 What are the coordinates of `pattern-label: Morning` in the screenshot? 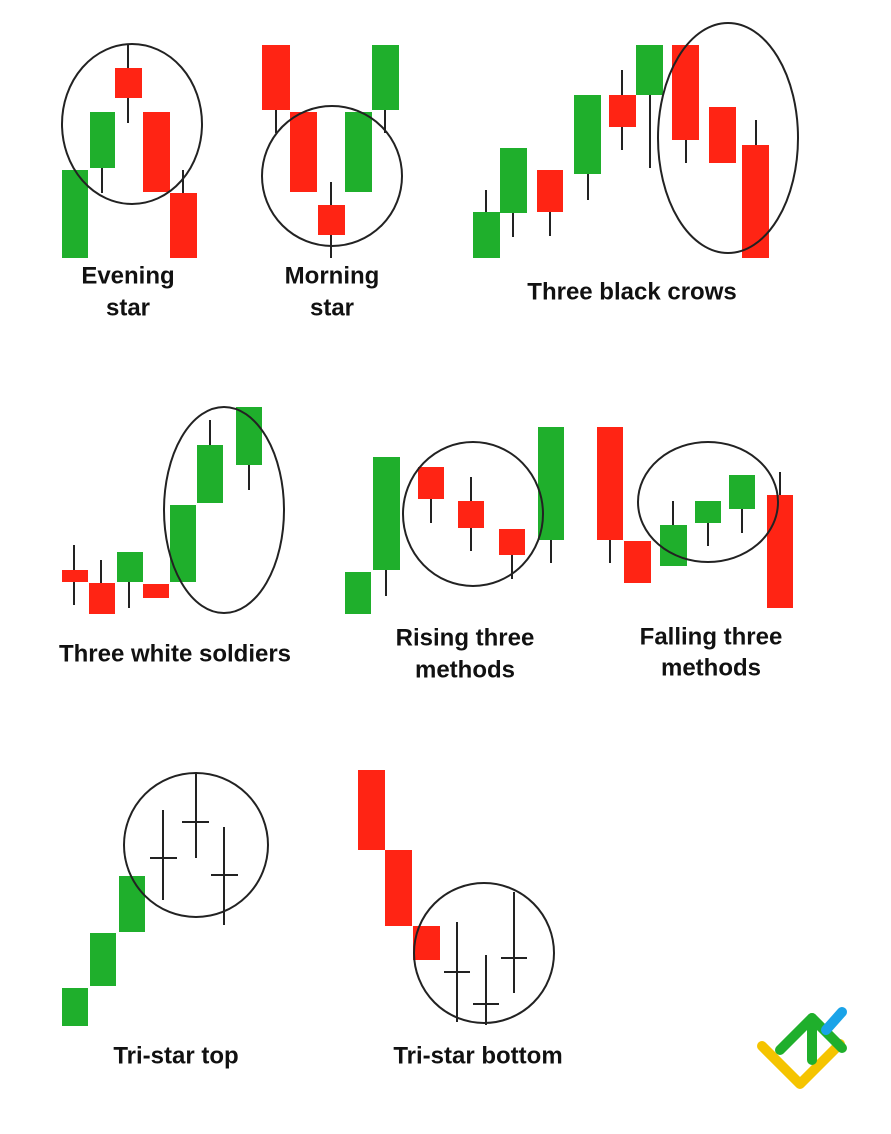 It's located at (332, 275).